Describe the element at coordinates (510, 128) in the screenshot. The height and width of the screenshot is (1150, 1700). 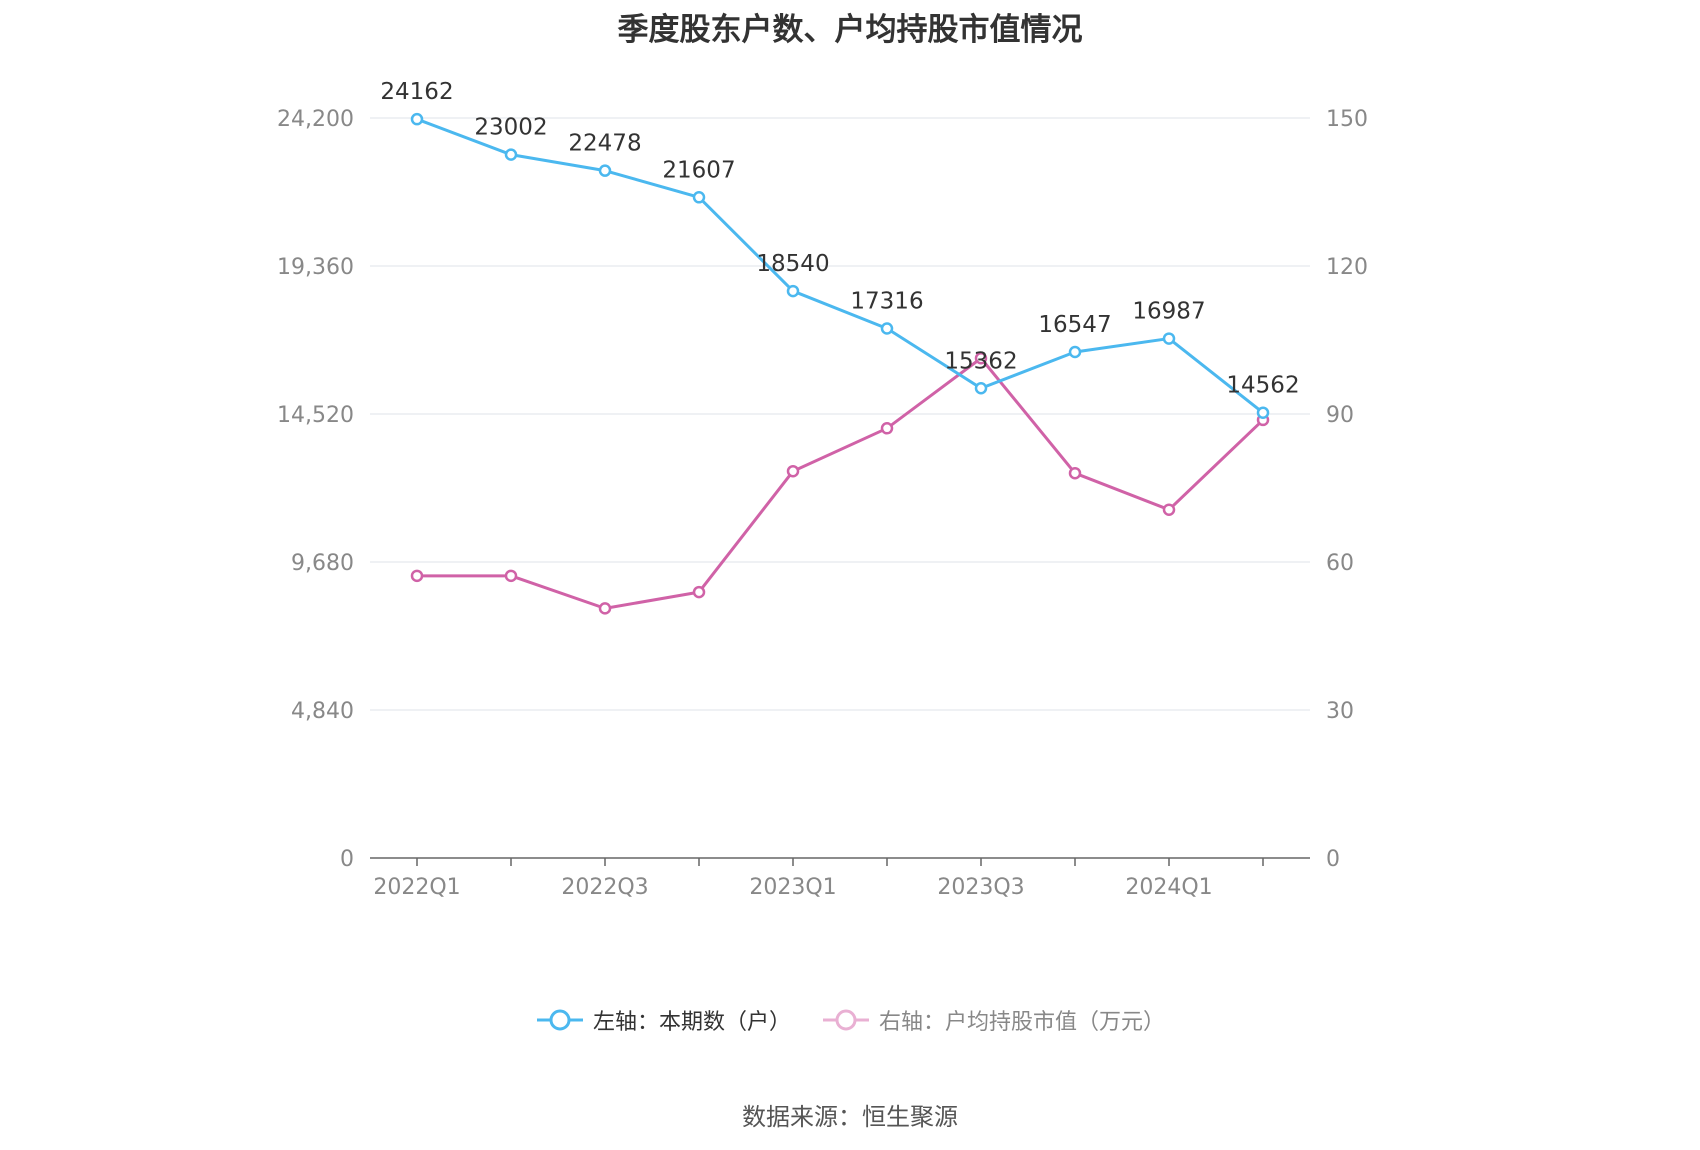
I see `left-series-data-label: 23002` at that location.